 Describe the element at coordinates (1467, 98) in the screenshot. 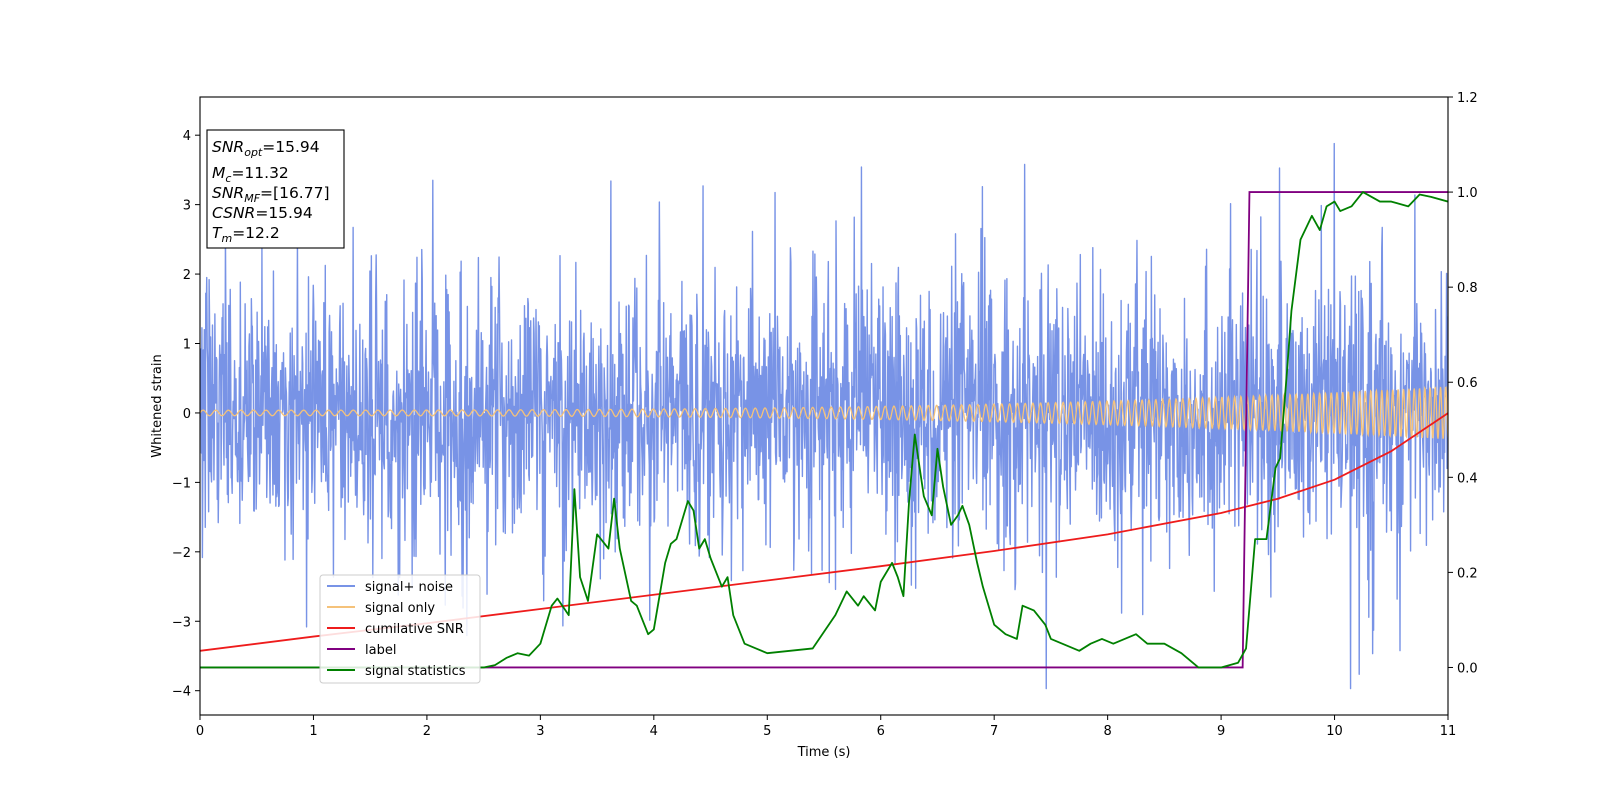

I see `y2-tick-label: 1.2` at that location.